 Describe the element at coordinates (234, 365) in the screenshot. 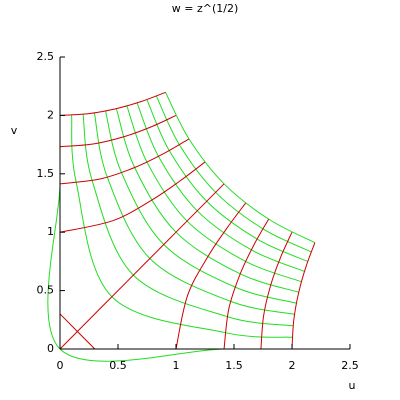

I see `x-tick-label: 1.5` at that location.